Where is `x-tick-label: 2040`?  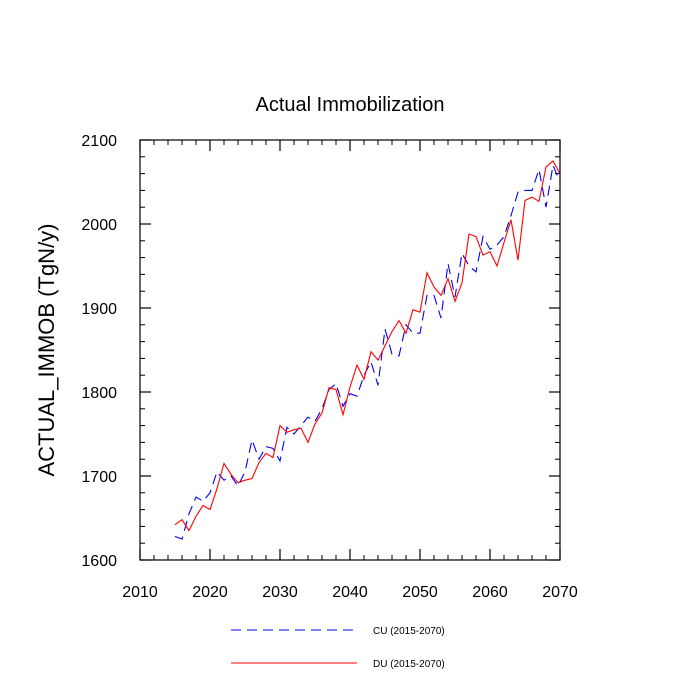
x-tick-label: 2040 is located at coordinates (350, 592).